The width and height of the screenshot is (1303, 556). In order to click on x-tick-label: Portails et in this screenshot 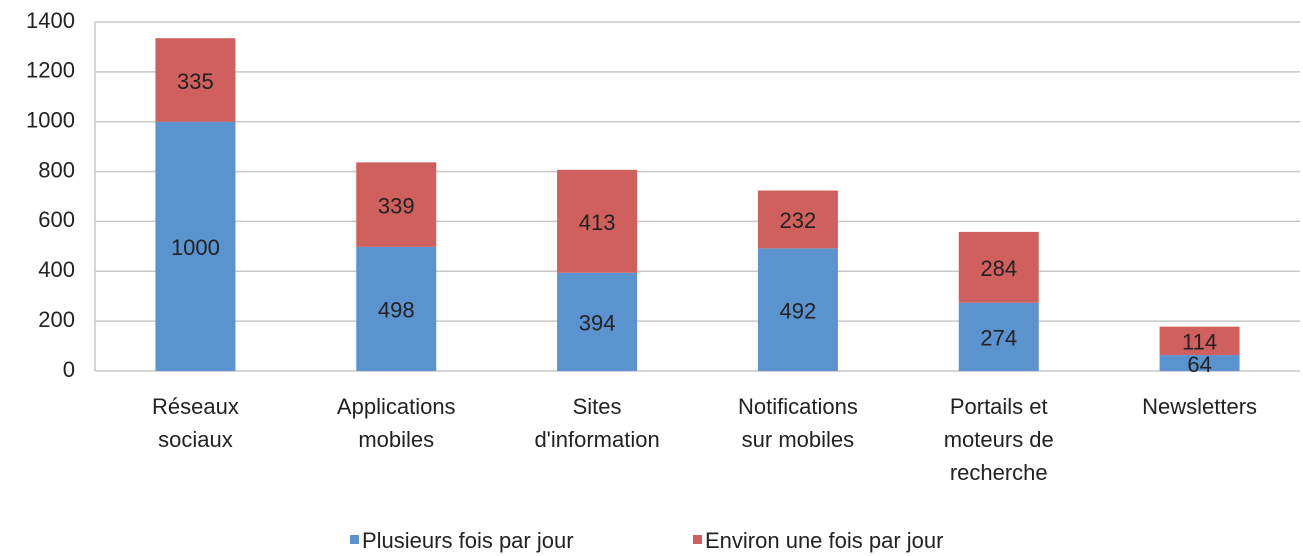, I will do `click(999, 406)`.